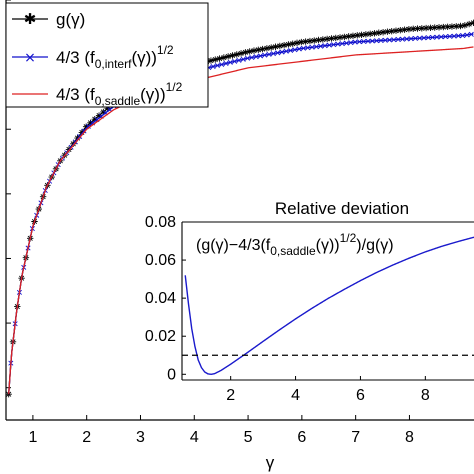 The width and height of the screenshot is (474, 474). I want to click on inset-y-tick-label: 0.02, so click(160, 336).